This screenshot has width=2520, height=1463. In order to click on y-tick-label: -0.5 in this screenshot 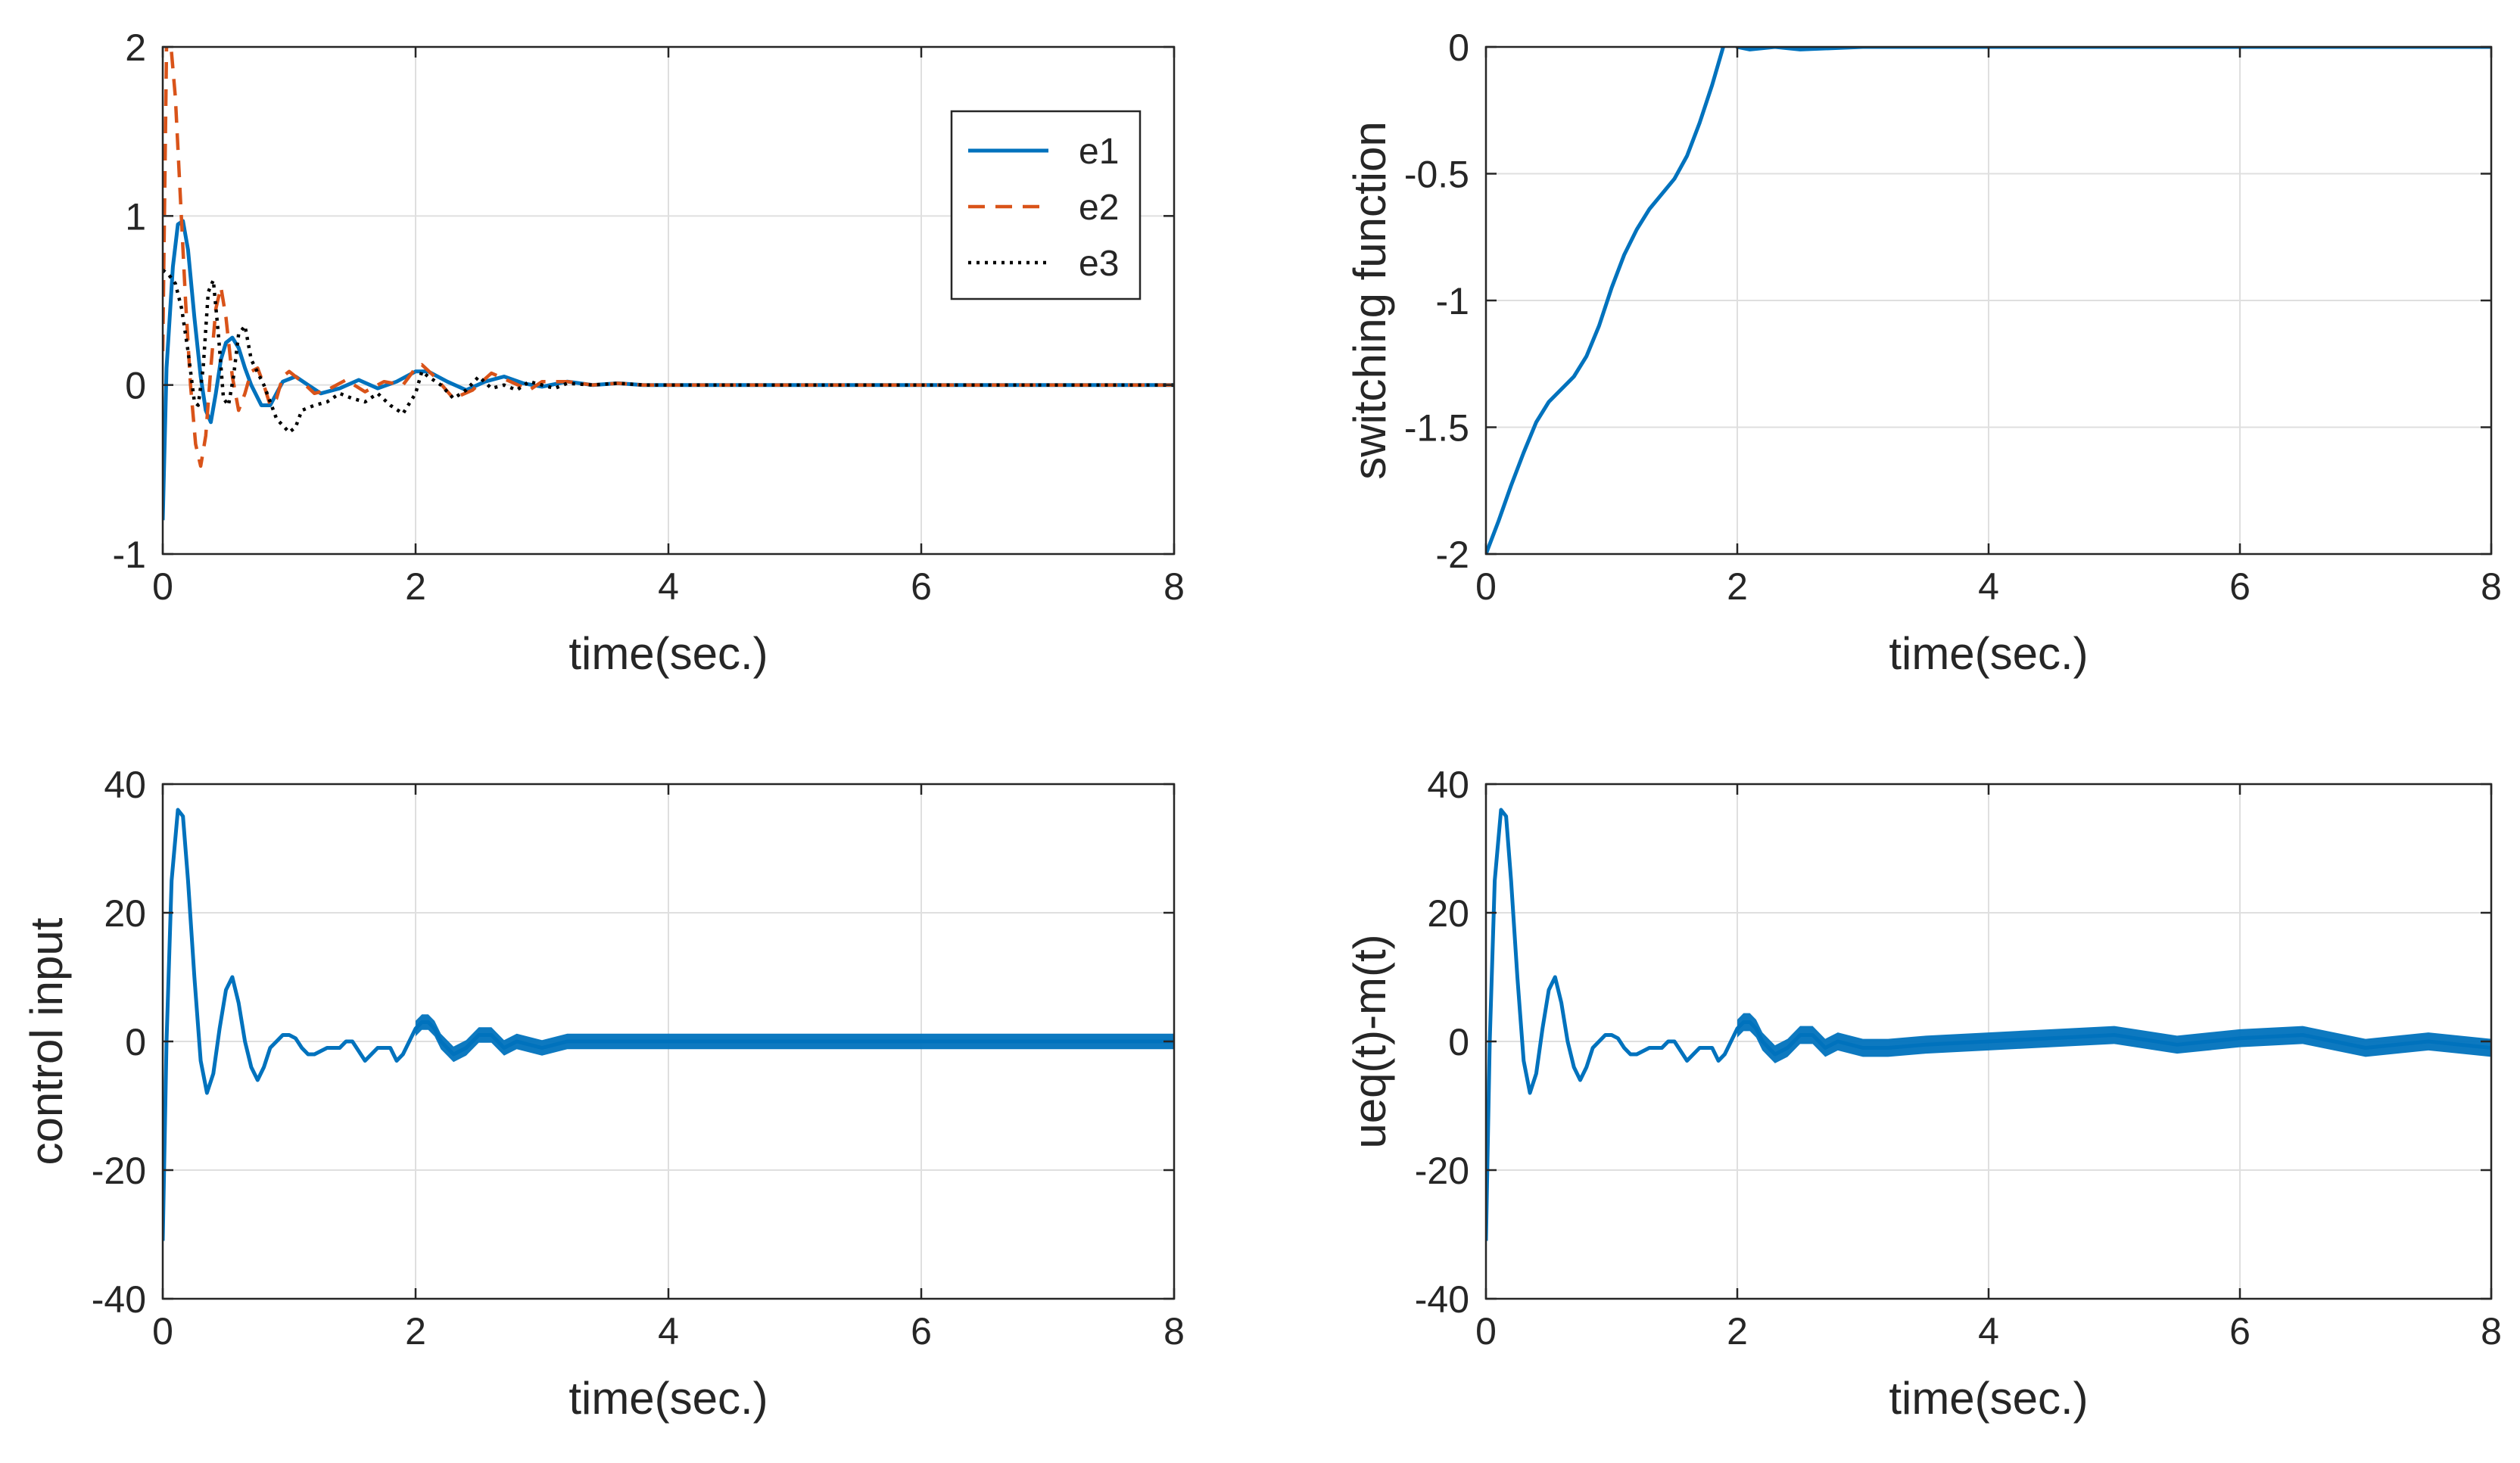, I will do `click(1436, 175)`.